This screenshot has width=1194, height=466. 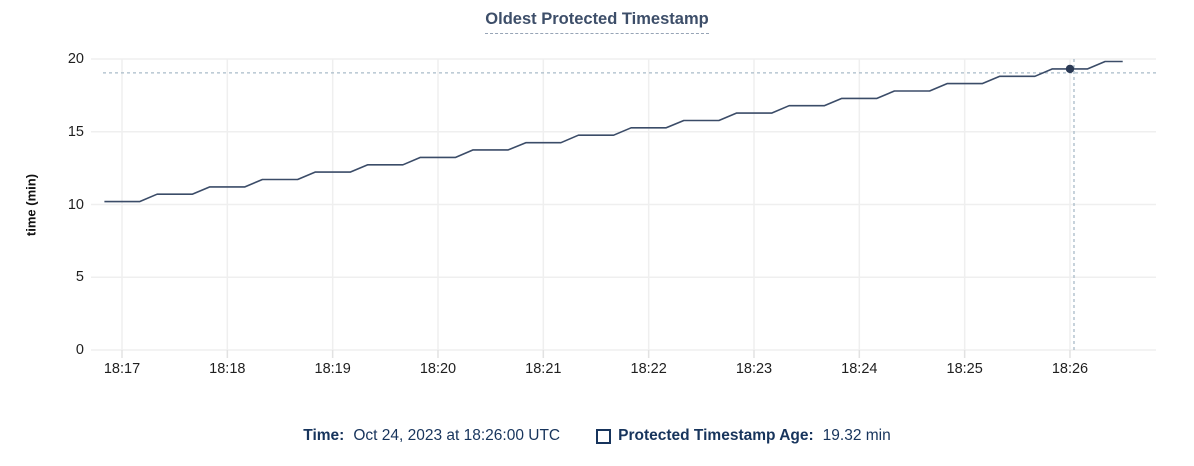 What do you see at coordinates (859, 369) in the screenshot?
I see `x-tick-label: 18:24` at bounding box center [859, 369].